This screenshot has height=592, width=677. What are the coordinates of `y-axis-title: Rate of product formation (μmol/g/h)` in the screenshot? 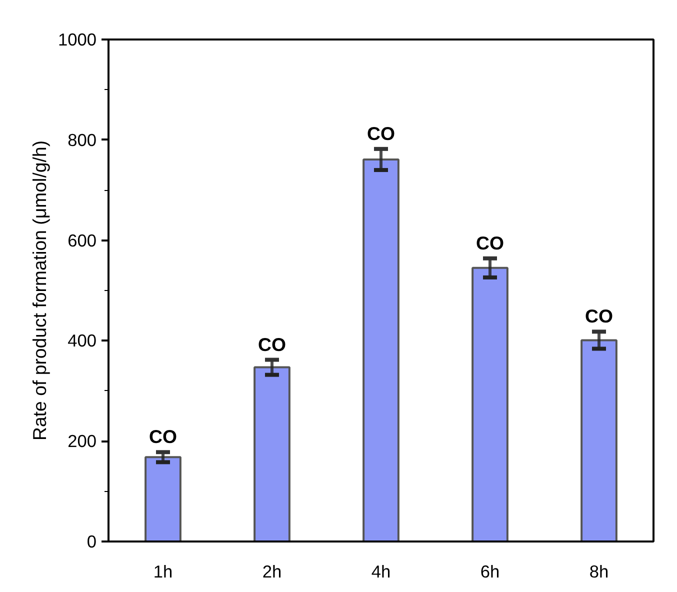 It's located at (39, 290).